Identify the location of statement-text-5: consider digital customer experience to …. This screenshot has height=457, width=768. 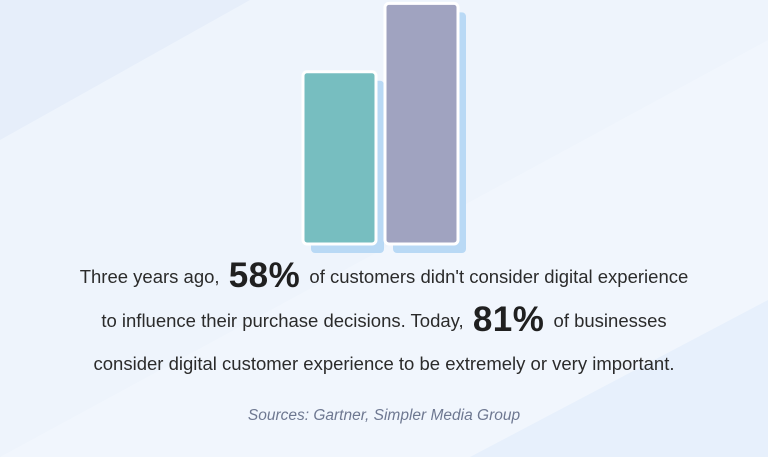
(384, 363).